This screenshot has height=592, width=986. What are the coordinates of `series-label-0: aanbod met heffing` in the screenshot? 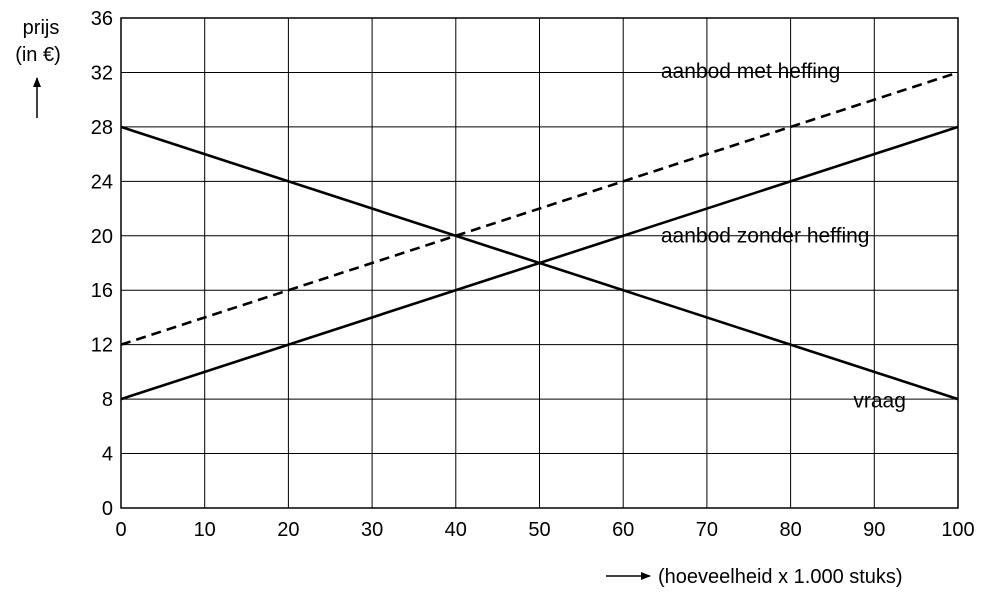 It's located at (750, 71).